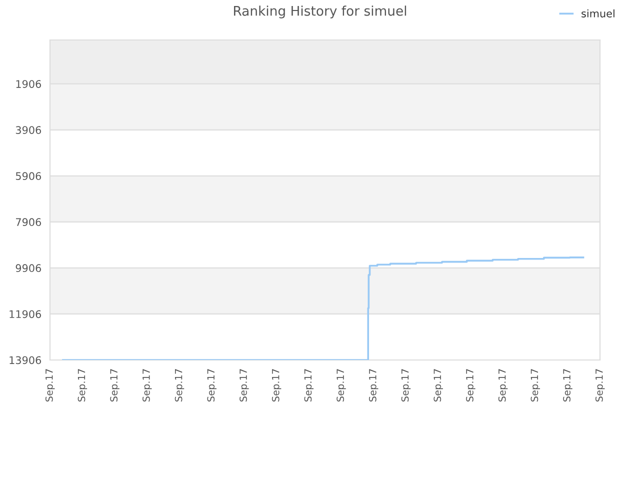  Describe the element at coordinates (320, 12) in the screenshot. I see `chart-title: Ranking History for simuel` at that location.